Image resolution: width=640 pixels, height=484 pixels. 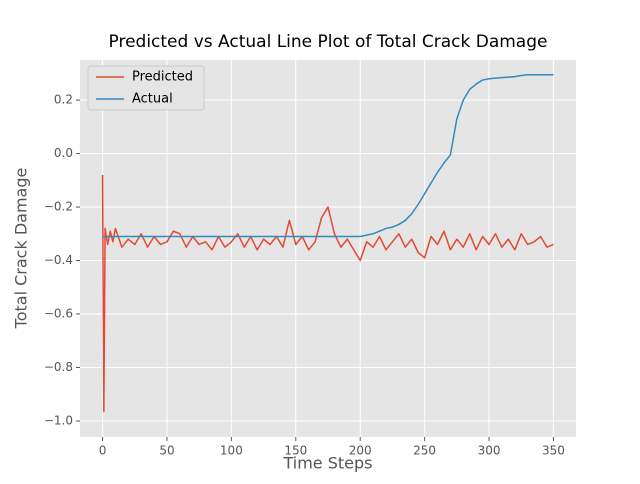 I want to click on x-tick-label: 0, so click(x=103, y=451).